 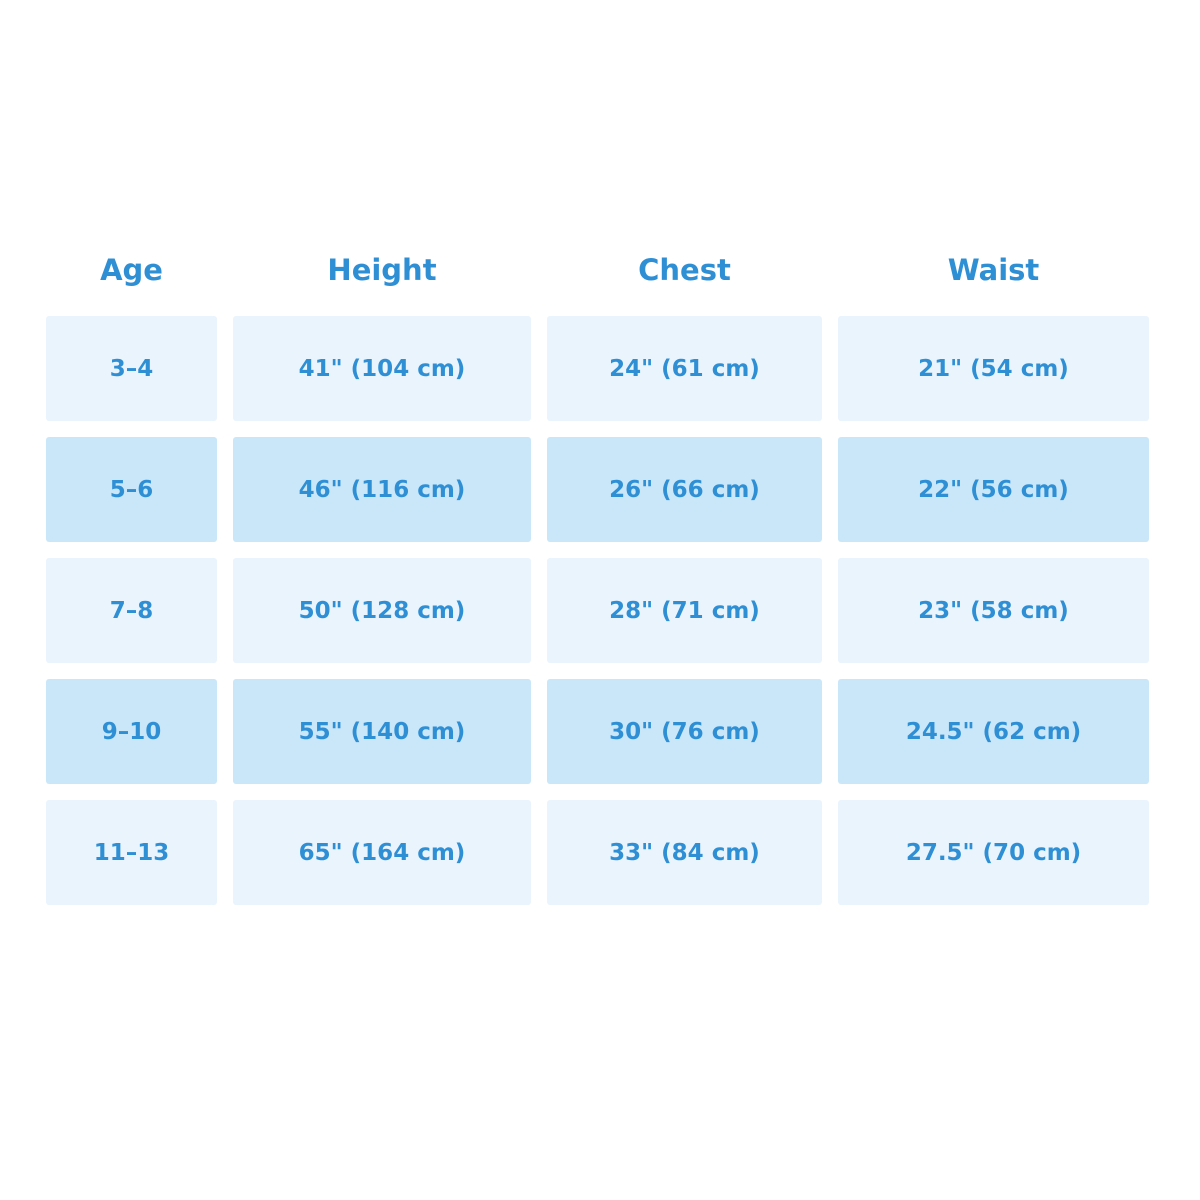 I want to click on cell-chest: 33" (84 cm), so click(x=684, y=852).